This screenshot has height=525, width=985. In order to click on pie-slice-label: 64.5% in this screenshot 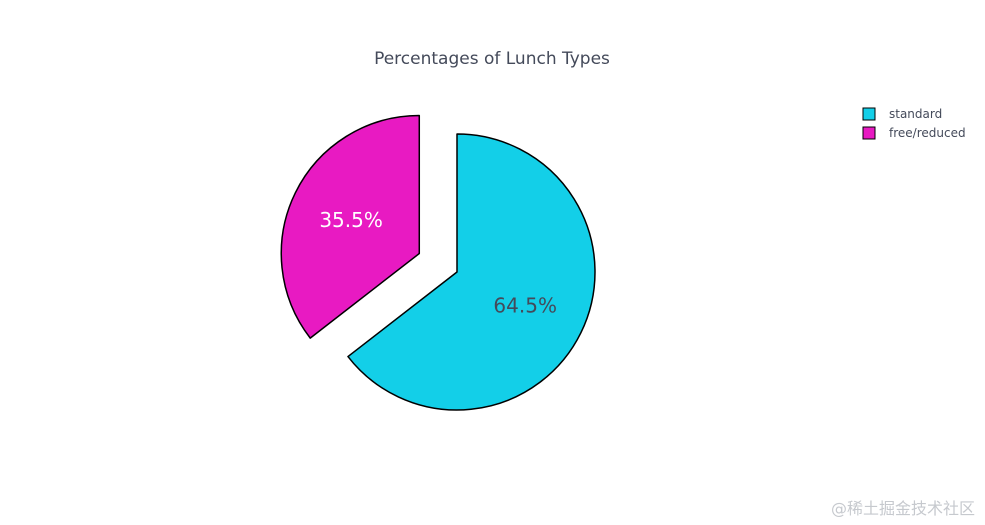, I will do `click(525, 305)`.